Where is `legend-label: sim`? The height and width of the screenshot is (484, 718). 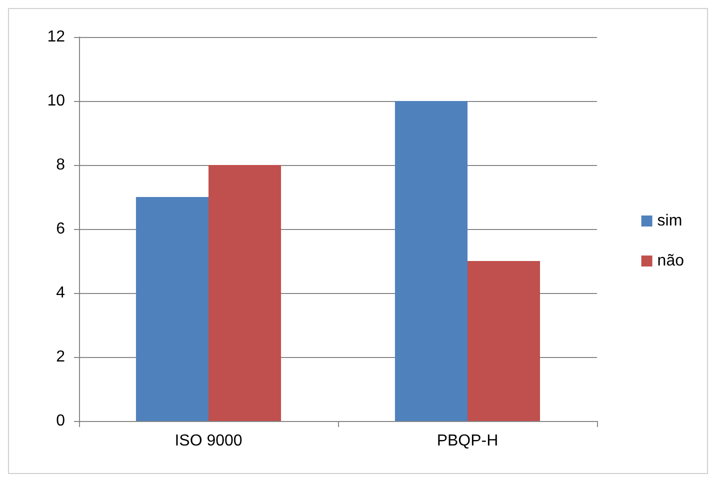
legend-label: sim is located at coordinates (669, 221).